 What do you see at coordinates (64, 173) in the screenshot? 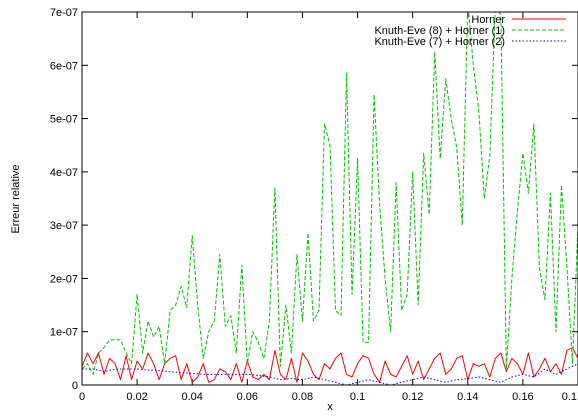
I see `y-tick-label: 4e-07` at bounding box center [64, 173].